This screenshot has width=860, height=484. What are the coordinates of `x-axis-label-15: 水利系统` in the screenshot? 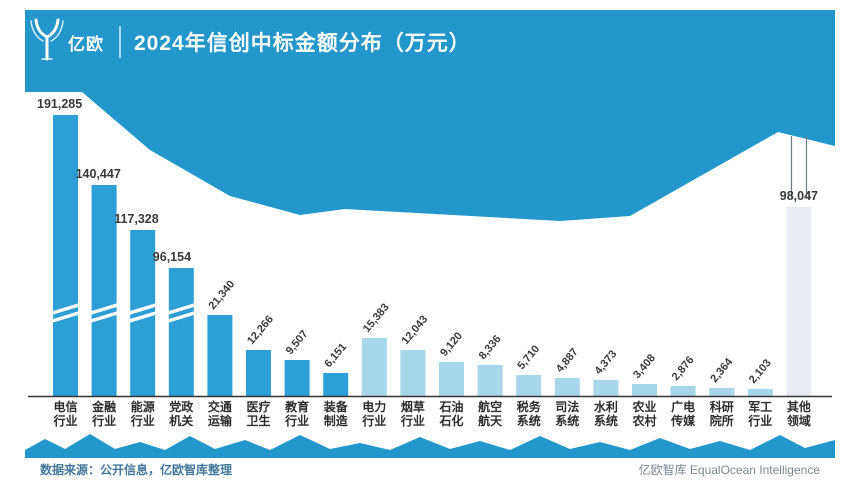 It's located at (606, 413).